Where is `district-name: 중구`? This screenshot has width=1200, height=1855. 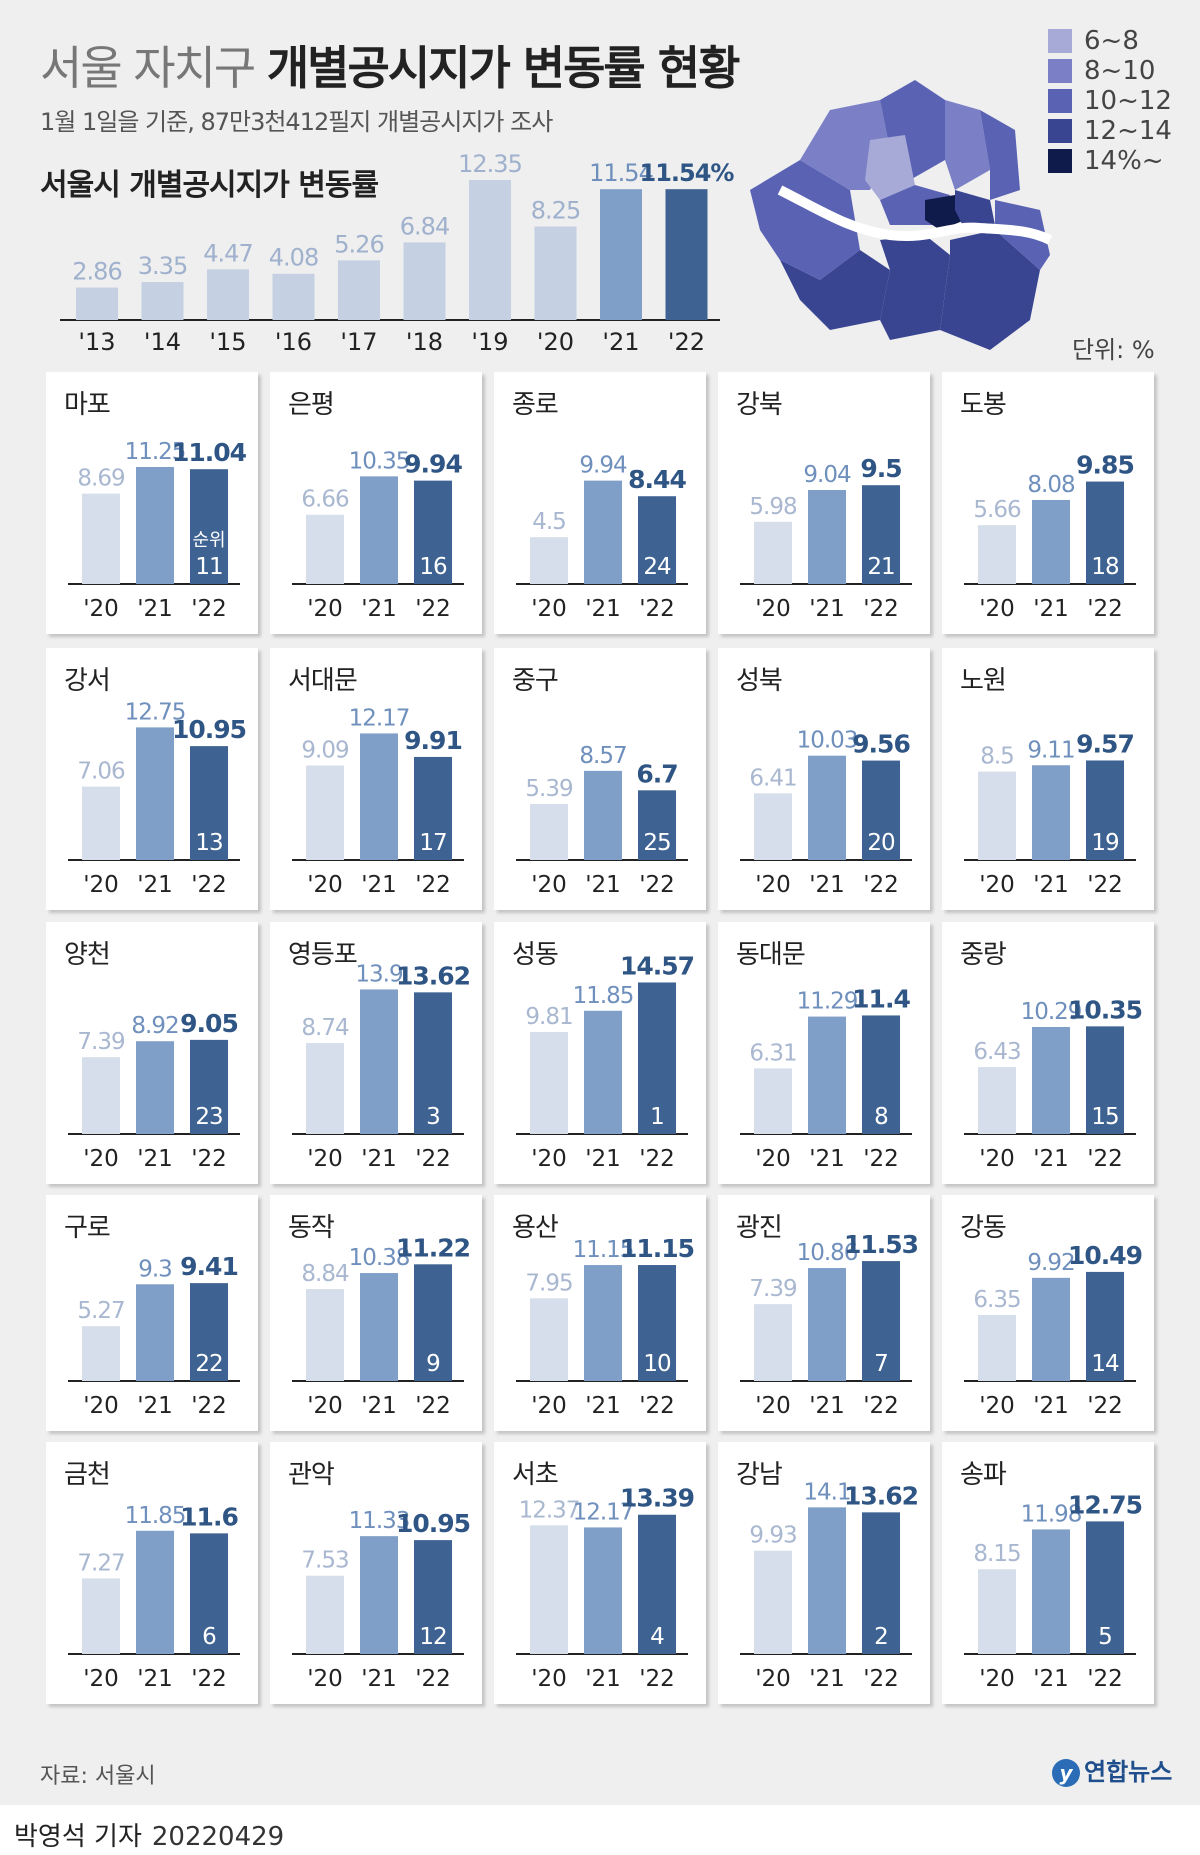
district-name: 중구 is located at coordinates (535, 681).